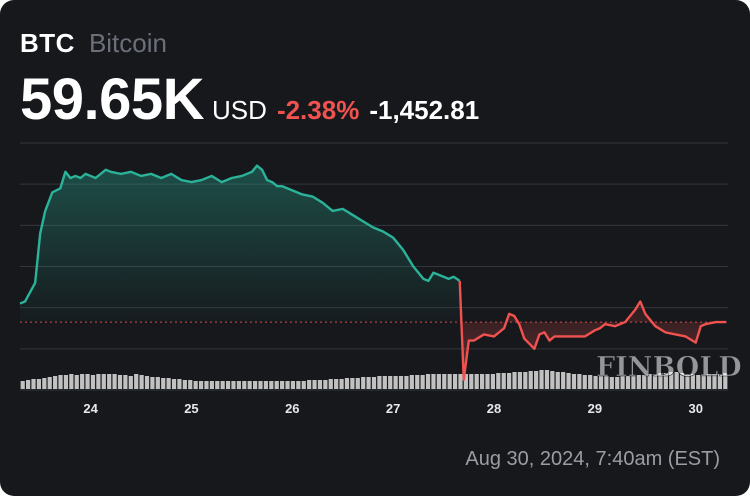 The width and height of the screenshot is (750, 496). What do you see at coordinates (112, 99) in the screenshot?
I see `current-price: 59.65K` at bounding box center [112, 99].